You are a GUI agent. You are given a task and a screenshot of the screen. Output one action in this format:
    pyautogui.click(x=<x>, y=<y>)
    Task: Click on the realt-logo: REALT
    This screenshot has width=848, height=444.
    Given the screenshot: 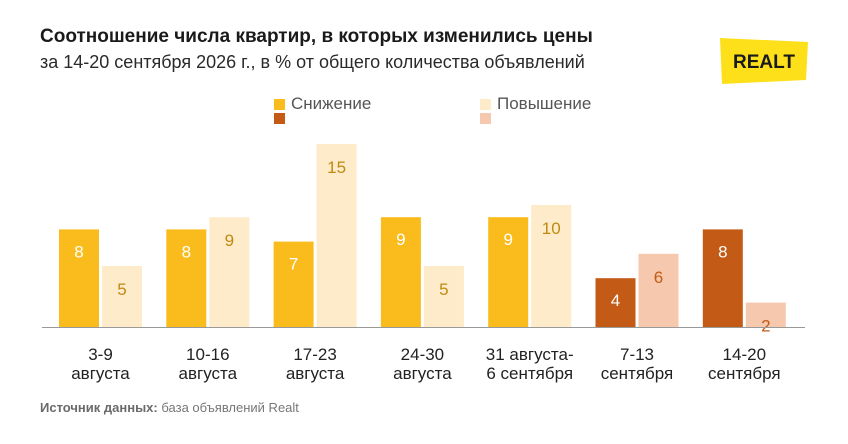 What is the action you would take?
    pyautogui.click(x=764, y=61)
    